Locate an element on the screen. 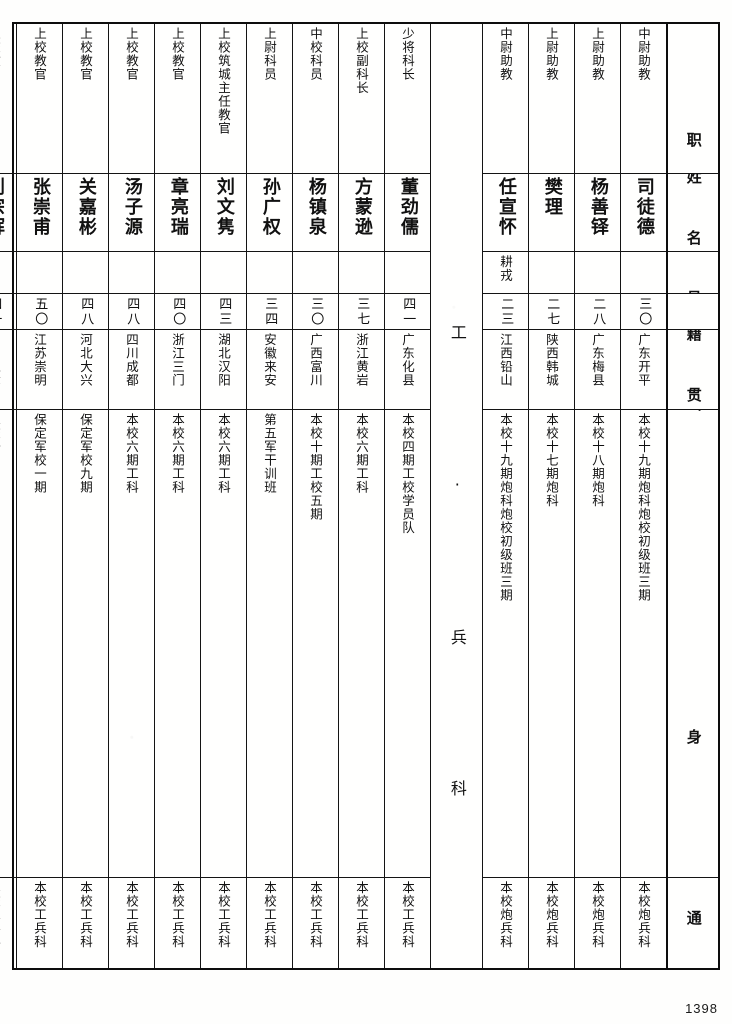 Image resolution: width=732 pixels, height=1024 pixels. entry-origin: 广东化县 is located at coordinates (407, 370).